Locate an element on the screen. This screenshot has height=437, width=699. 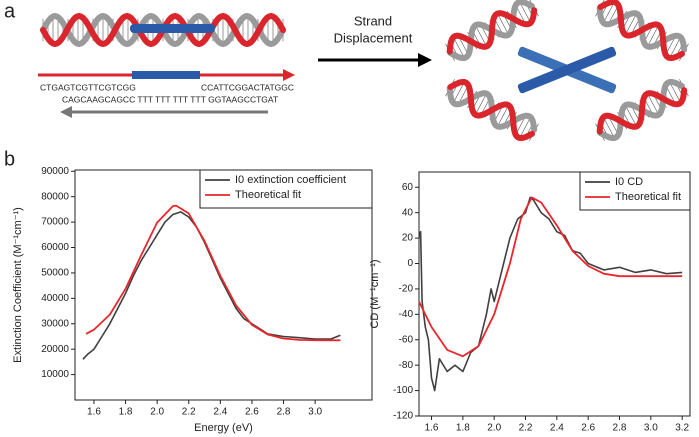
y-tick-label: 40000 is located at coordinates (55, 298).